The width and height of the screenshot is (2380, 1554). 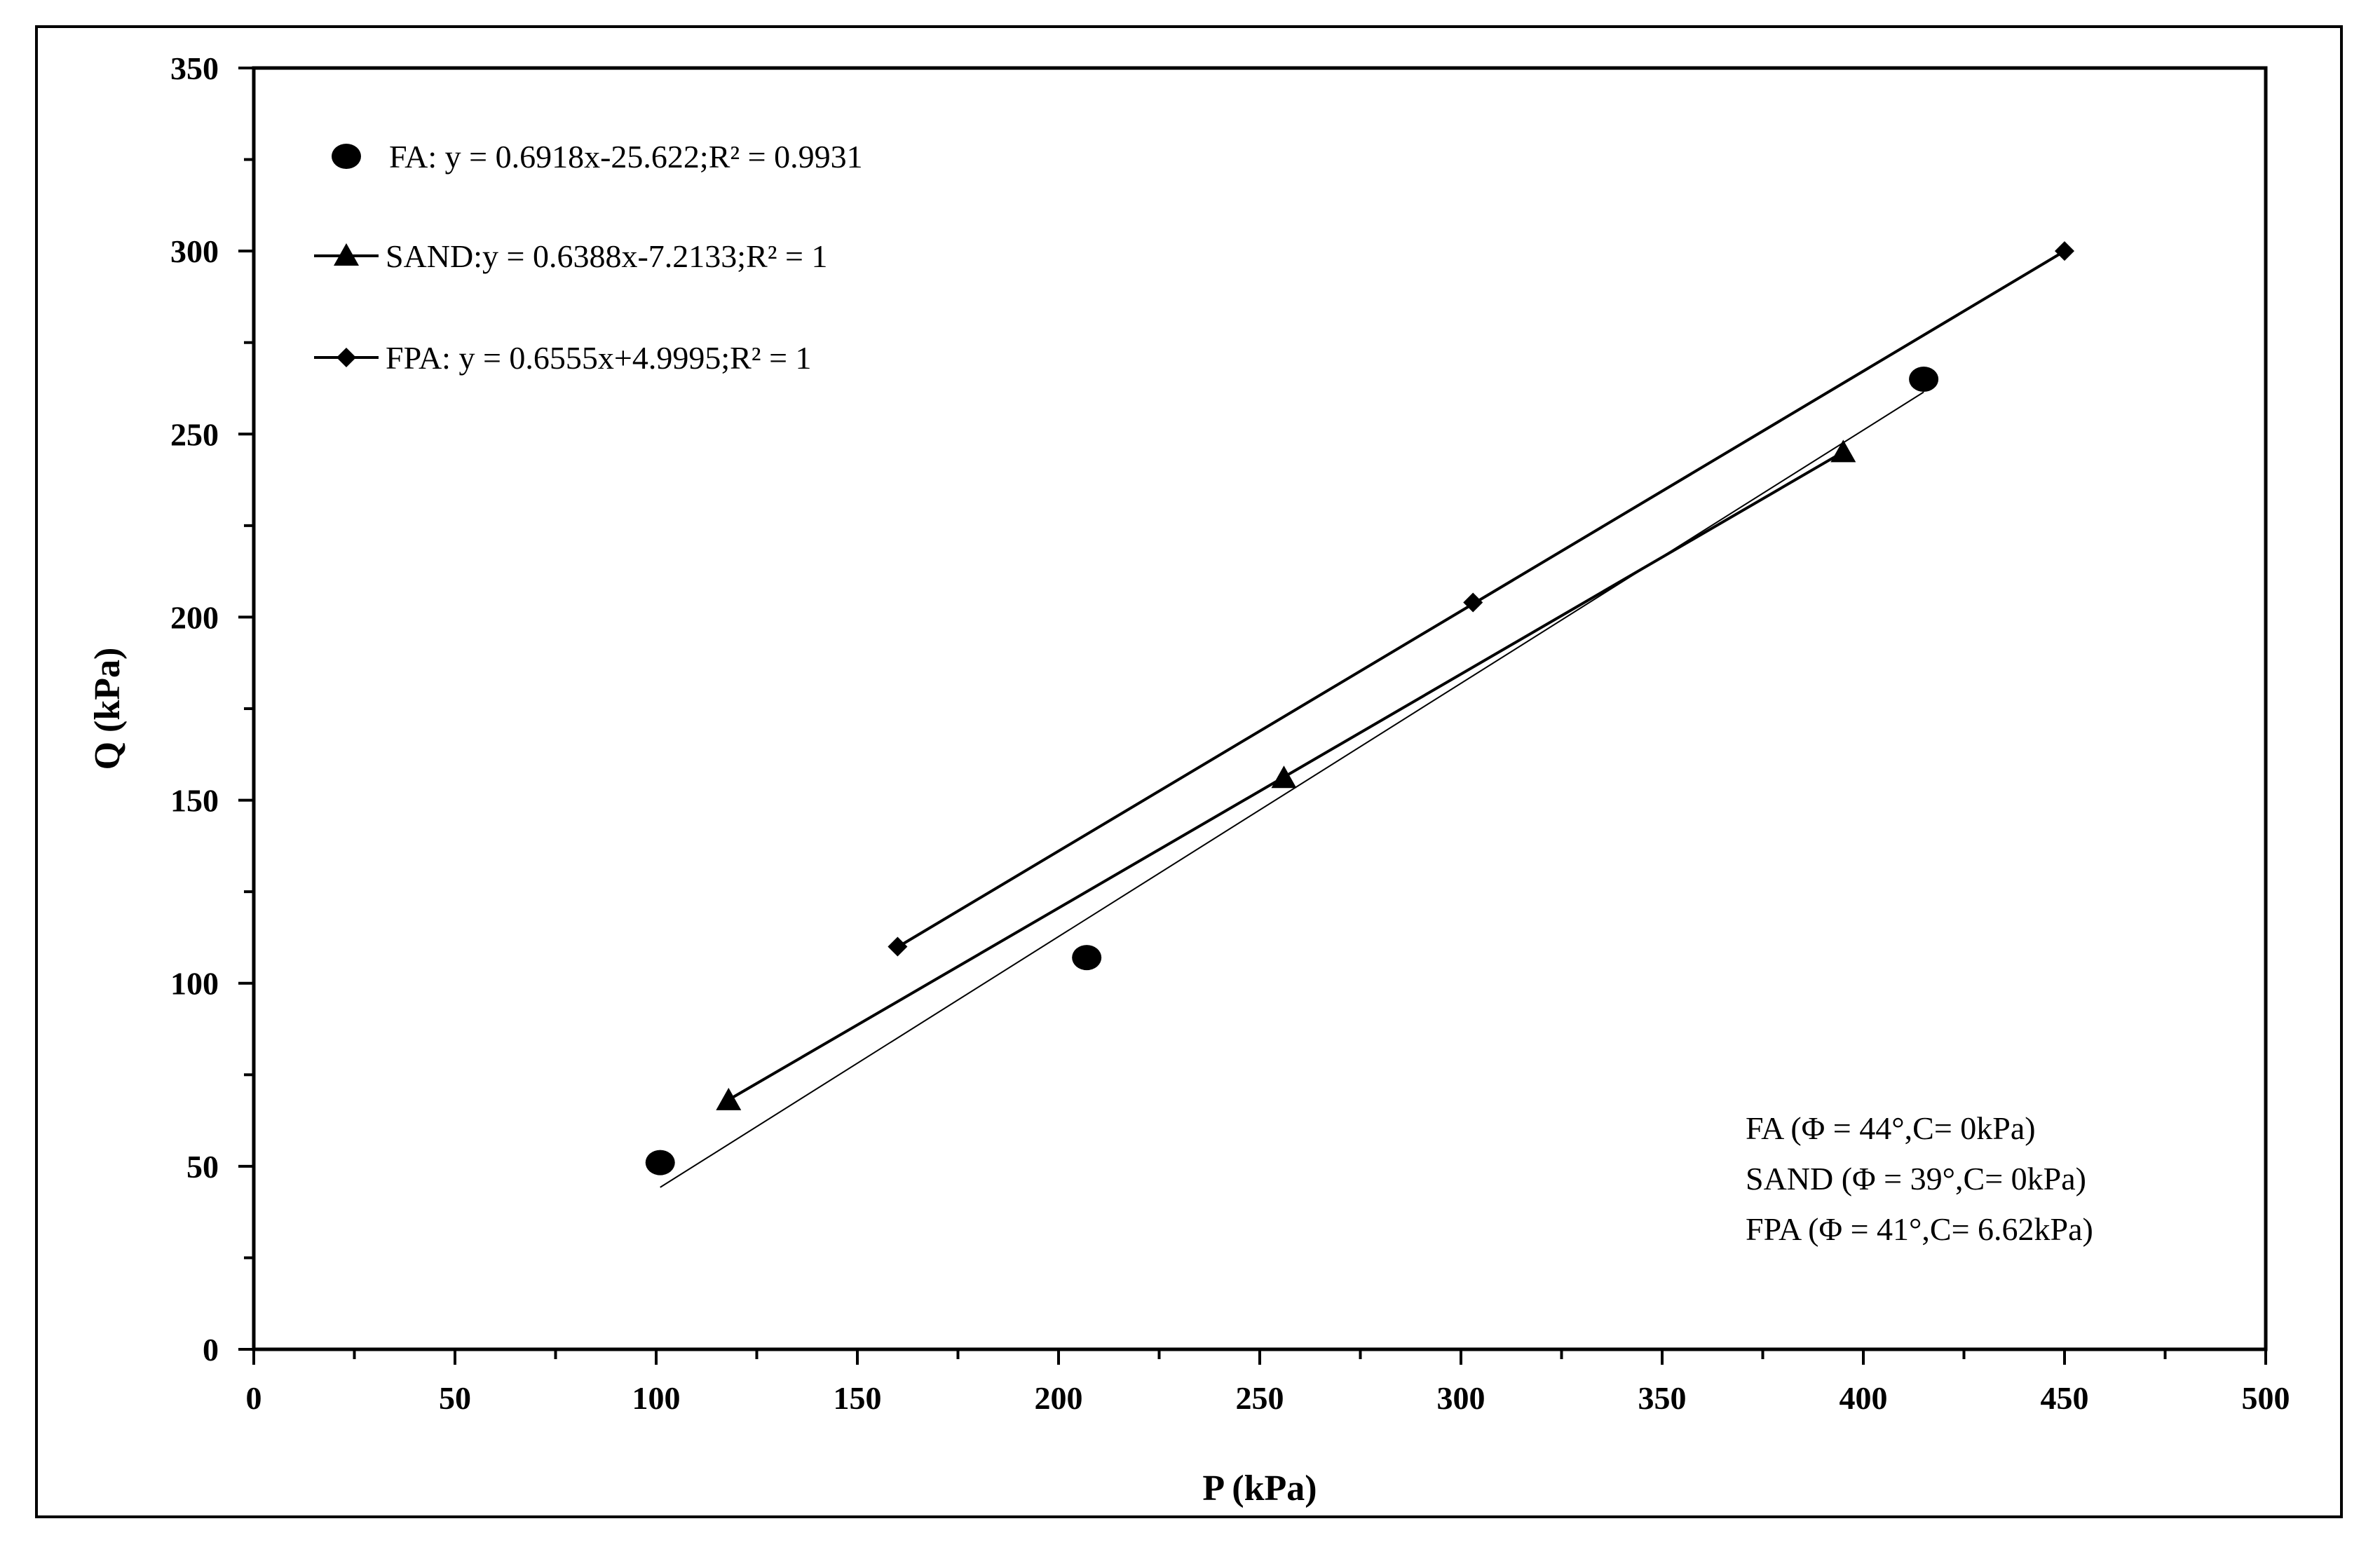 I want to click on x-tick-label: 0, so click(x=254, y=1398).